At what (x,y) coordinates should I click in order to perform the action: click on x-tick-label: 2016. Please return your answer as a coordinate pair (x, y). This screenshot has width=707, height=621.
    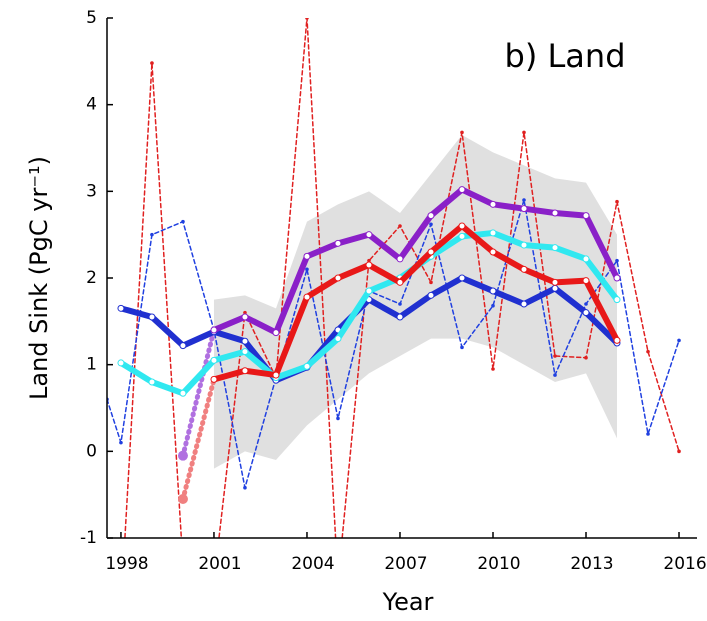
    Looking at the image, I should click on (684, 564).